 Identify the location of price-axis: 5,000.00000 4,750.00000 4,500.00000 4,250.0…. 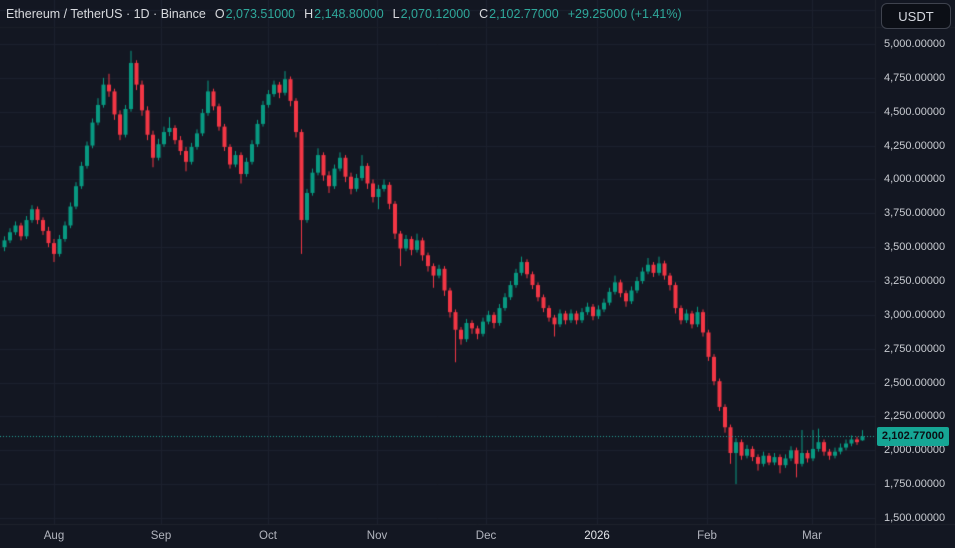
(916, 262).